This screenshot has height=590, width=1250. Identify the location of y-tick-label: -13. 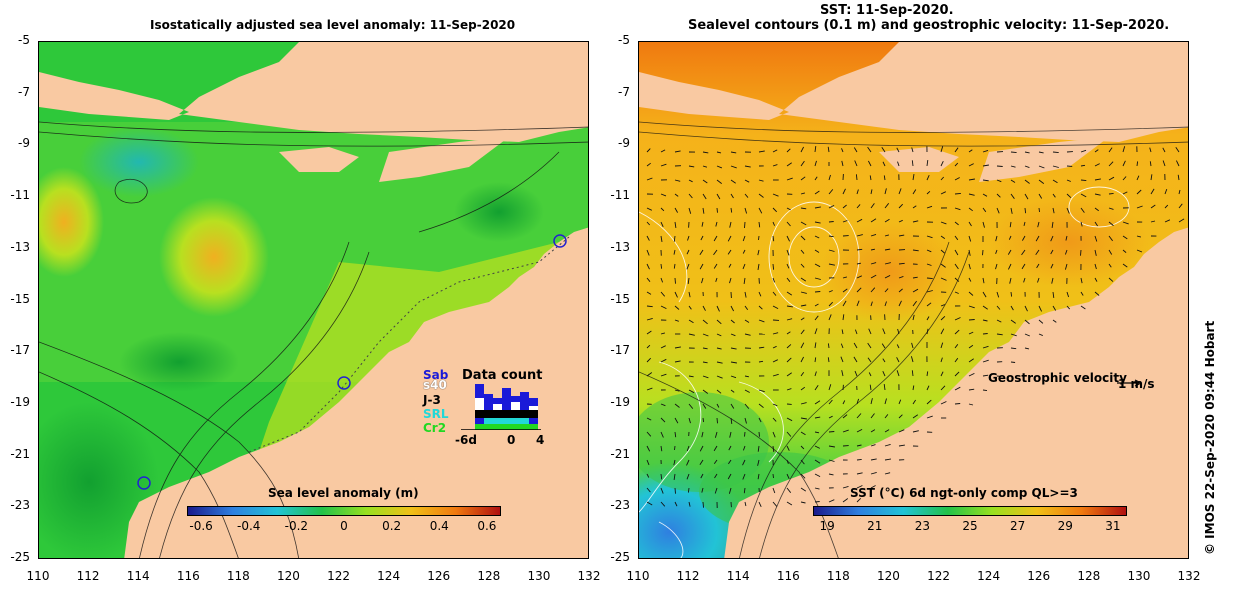
(20, 246).